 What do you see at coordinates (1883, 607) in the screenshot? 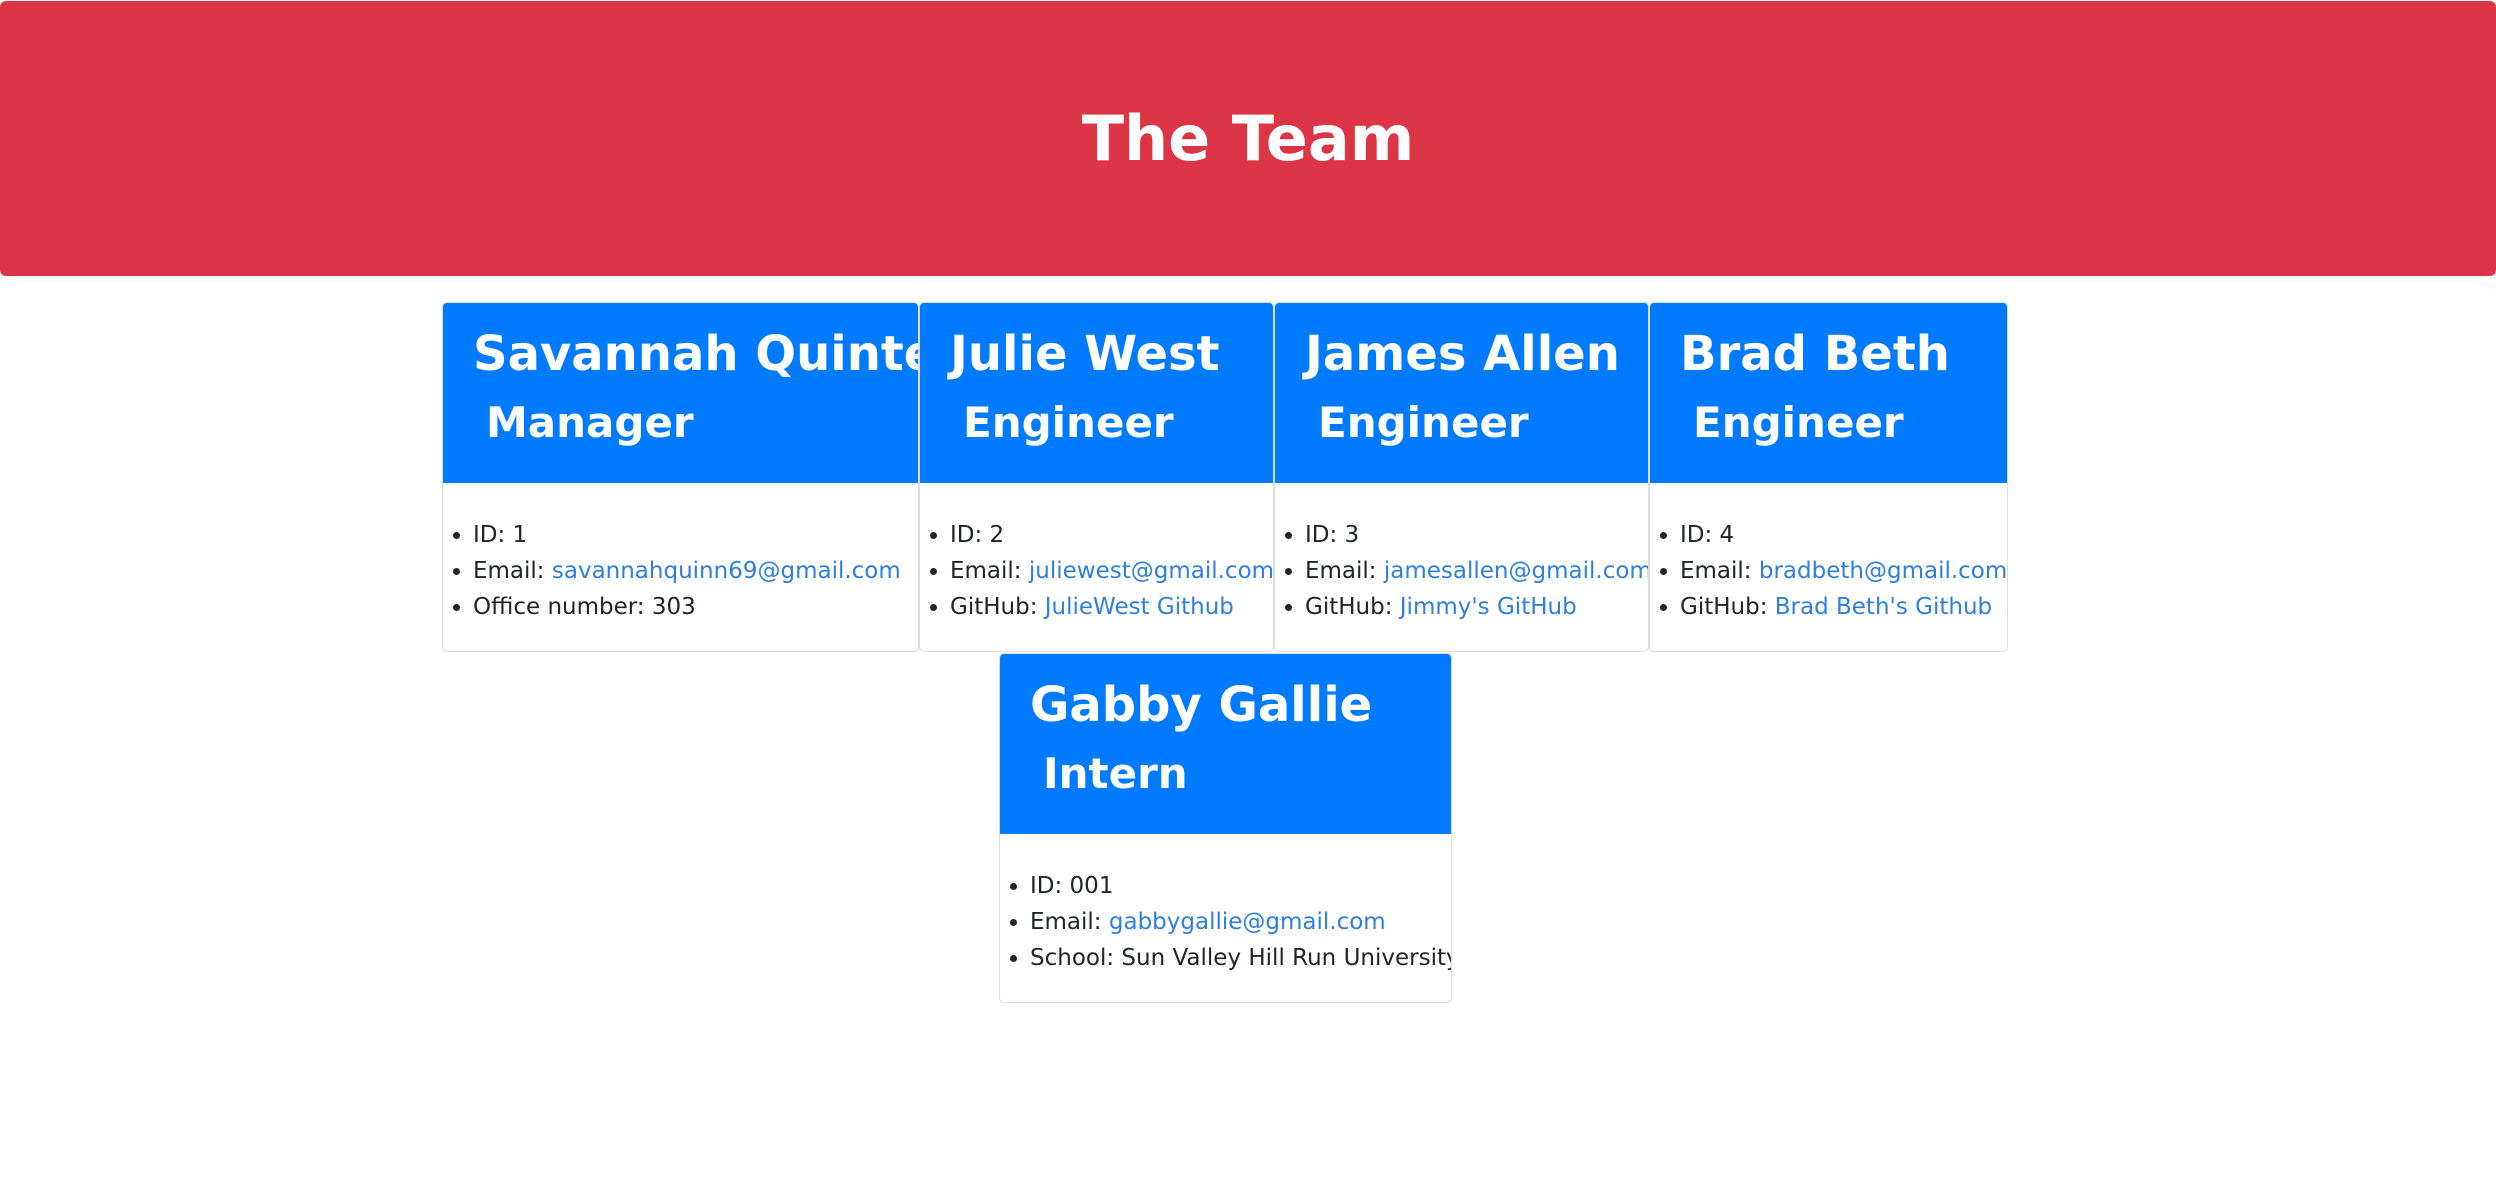
I see `github-link: Brad Beth's Github` at bounding box center [1883, 607].